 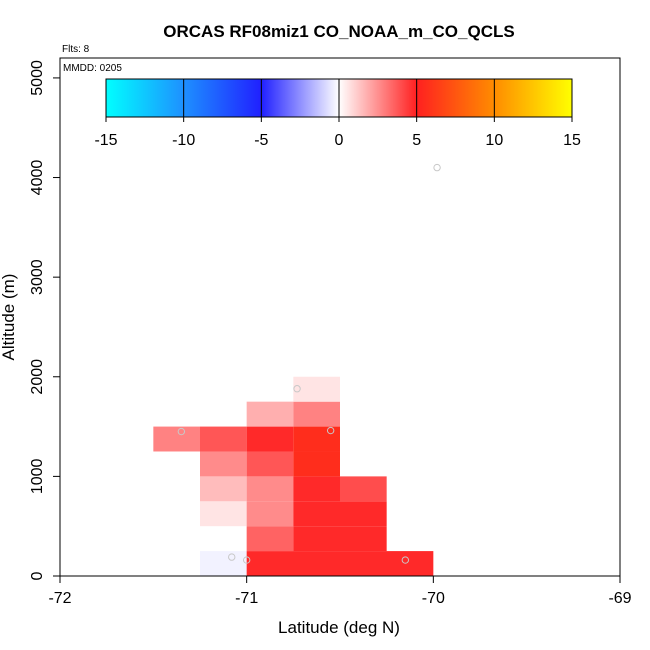 What do you see at coordinates (433, 598) in the screenshot?
I see `x-tick-label: -70` at bounding box center [433, 598].